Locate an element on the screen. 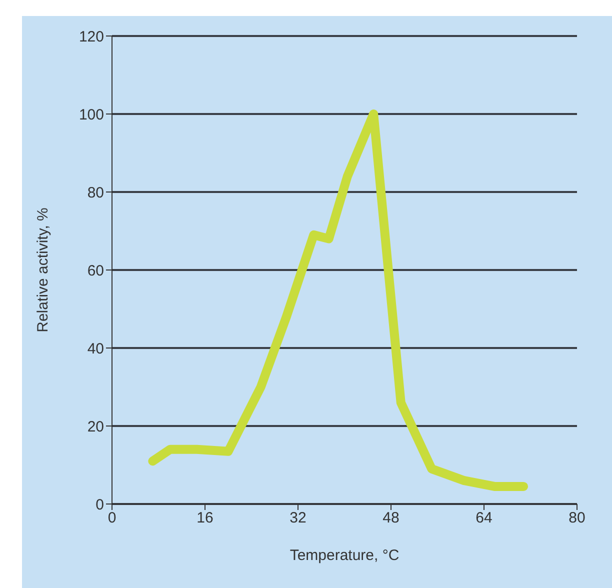 The height and width of the screenshot is (588, 612). y-tick-label: 20 is located at coordinates (95, 427).